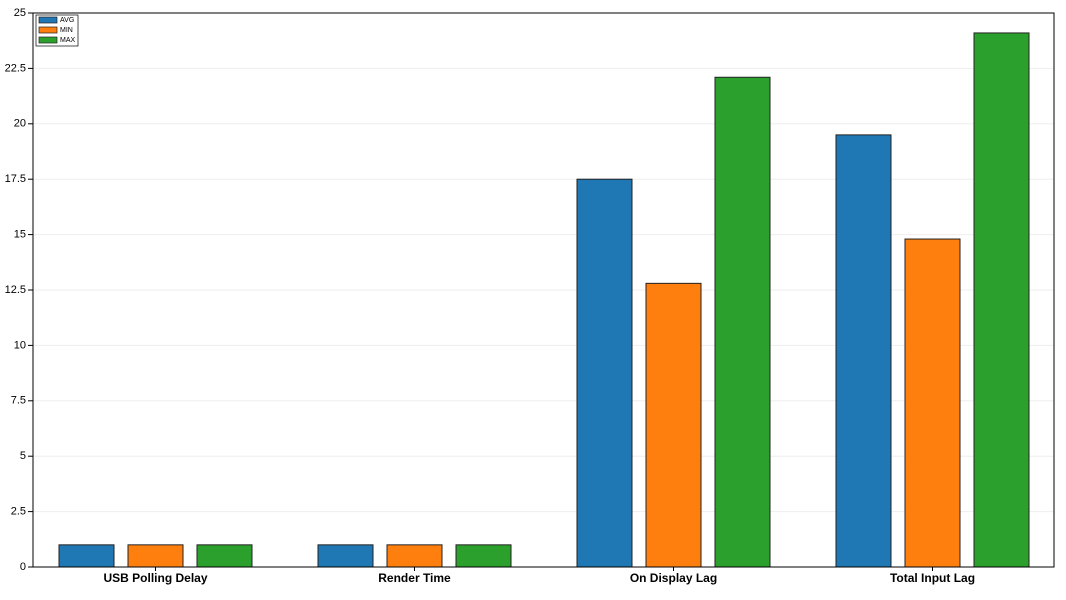  I want to click on y-tick-label: 5, so click(23, 456).